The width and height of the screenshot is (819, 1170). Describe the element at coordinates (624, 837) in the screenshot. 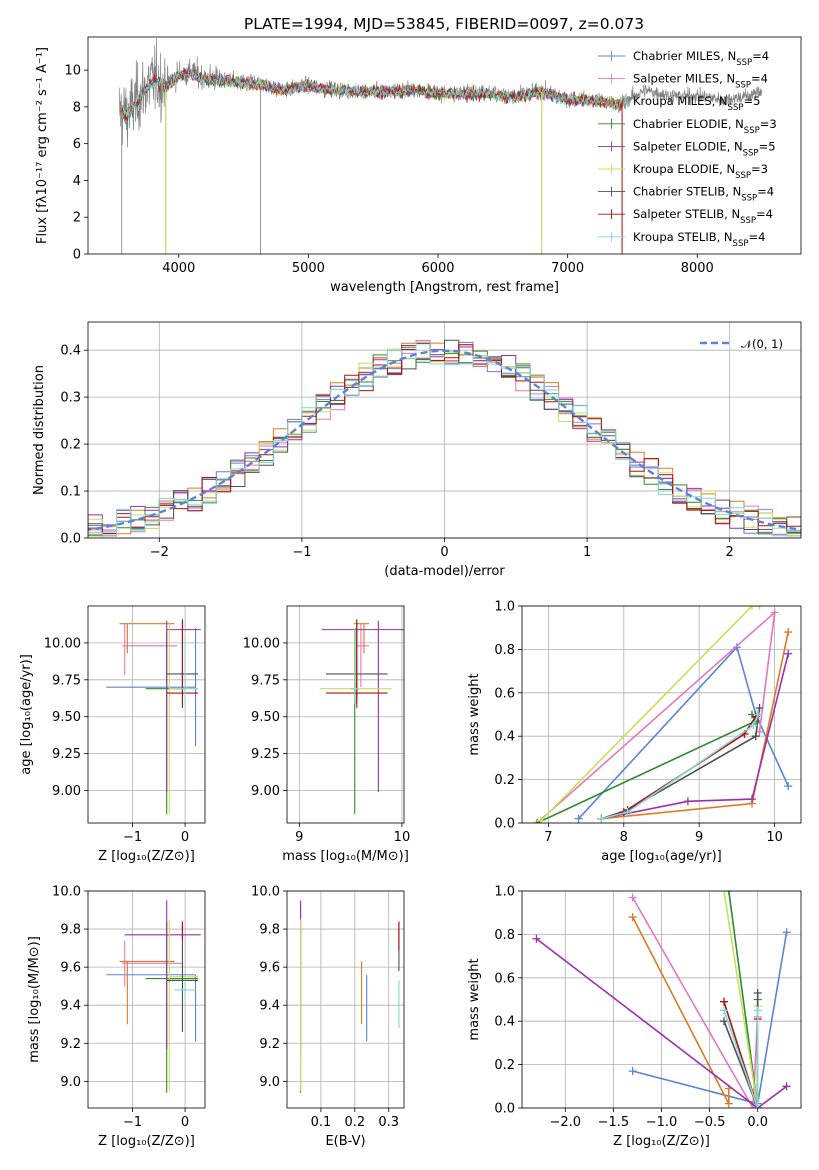

I see `x-tick-label: 8` at that location.